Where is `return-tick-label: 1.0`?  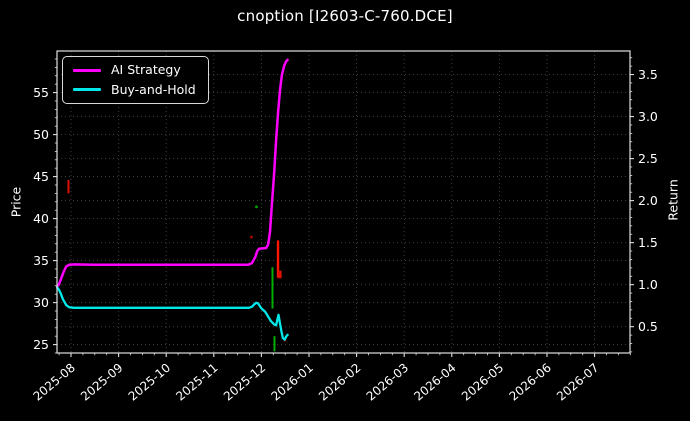 return-tick-label: 1.0 is located at coordinates (648, 284).